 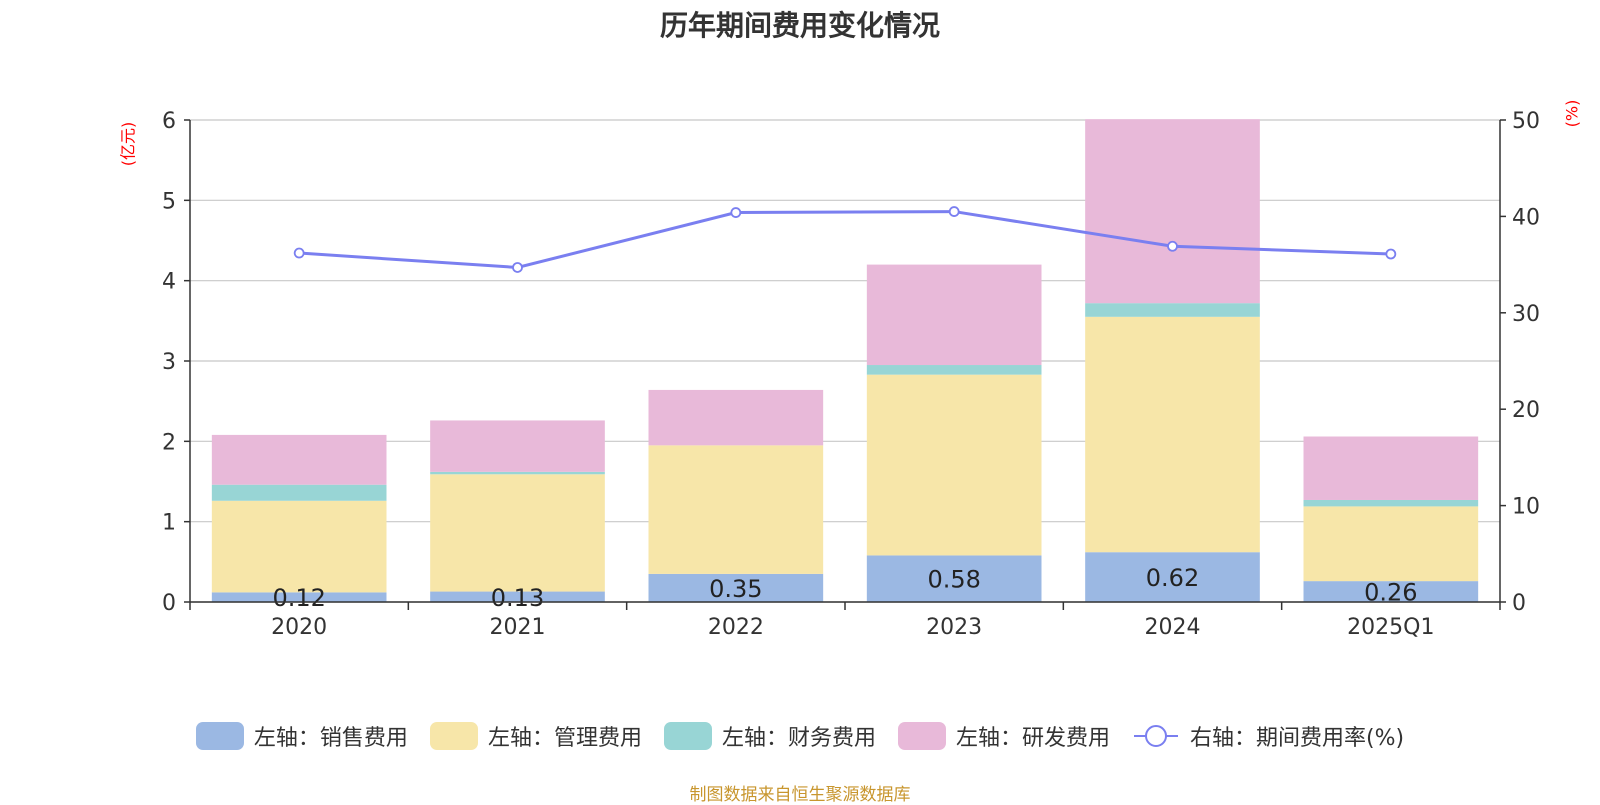 I want to click on right-tick-label-1: 10, so click(x=1526, y=507).